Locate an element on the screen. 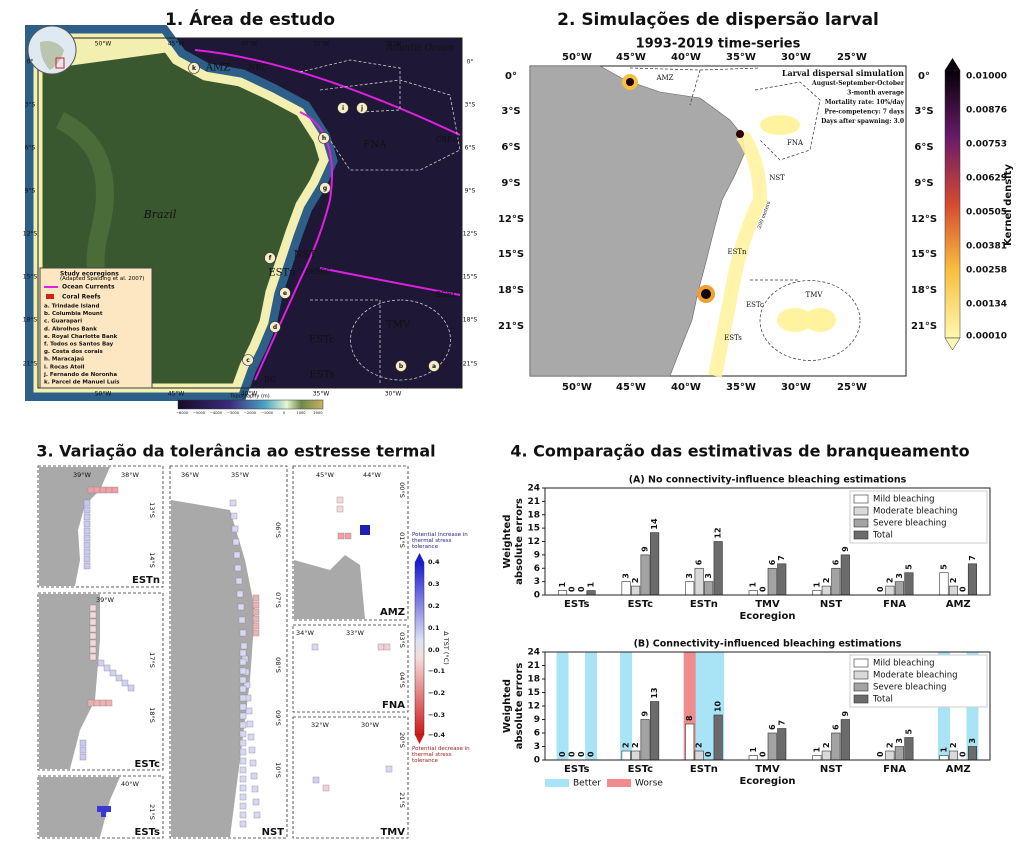 The height and width of the screenshot is (855, 1024). site-label: h is located at coordinates (324, 138).